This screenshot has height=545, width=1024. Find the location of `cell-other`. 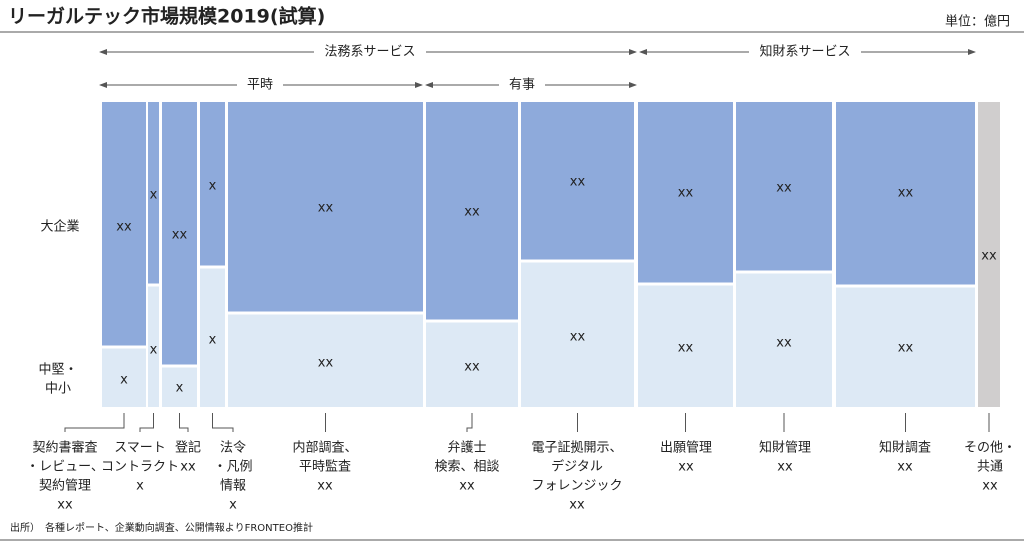

cell-other is located at coordinates (989, 254).